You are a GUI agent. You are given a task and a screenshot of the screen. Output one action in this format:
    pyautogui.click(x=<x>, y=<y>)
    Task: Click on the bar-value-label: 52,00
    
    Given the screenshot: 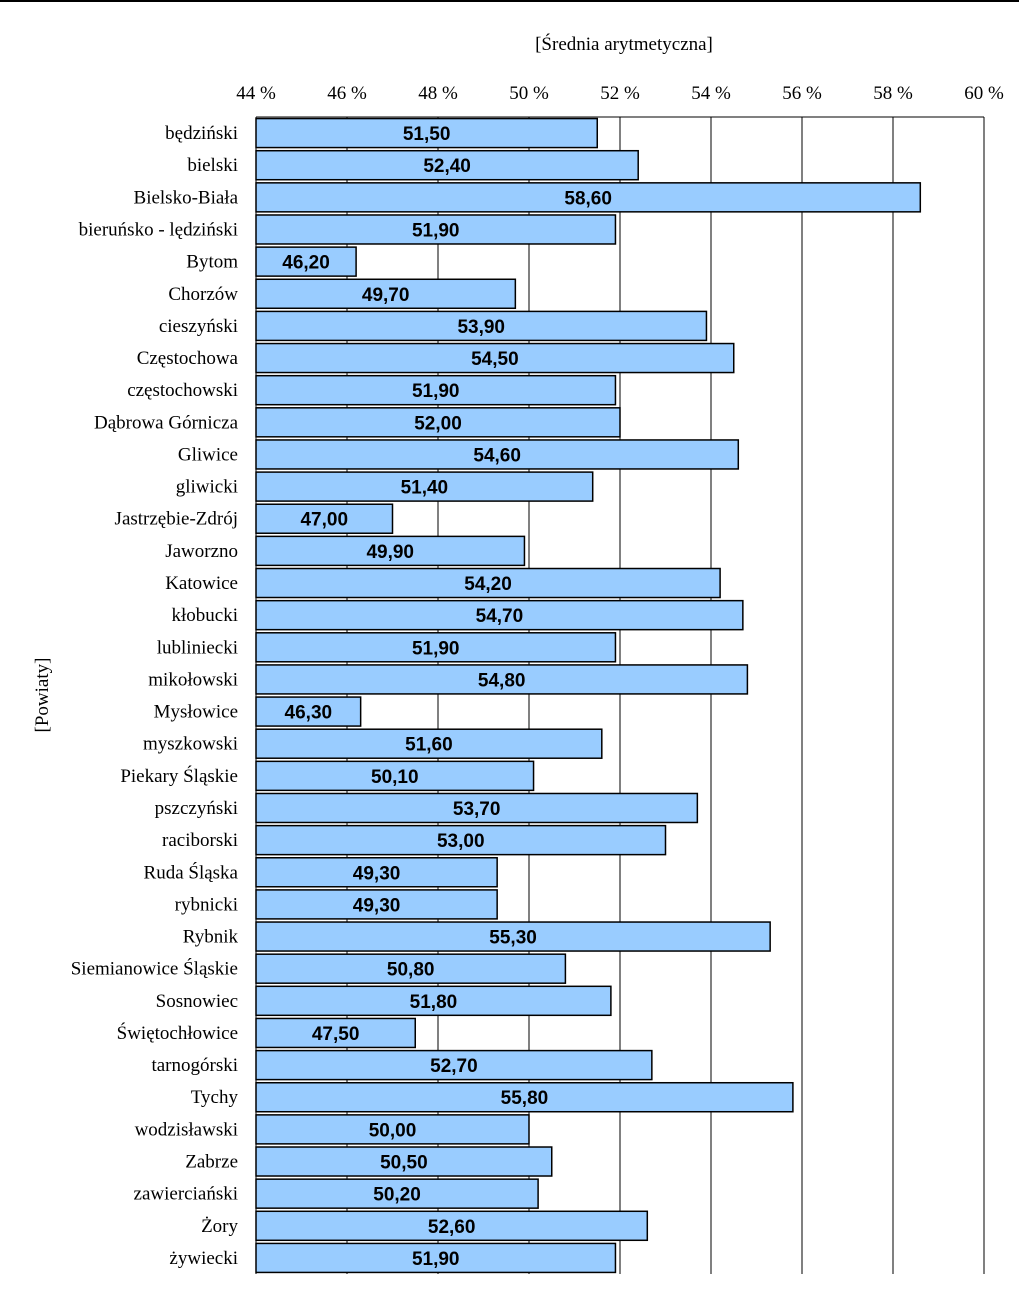 What is the action you would take?
    pyautogui.click(x=438, y=423)
    